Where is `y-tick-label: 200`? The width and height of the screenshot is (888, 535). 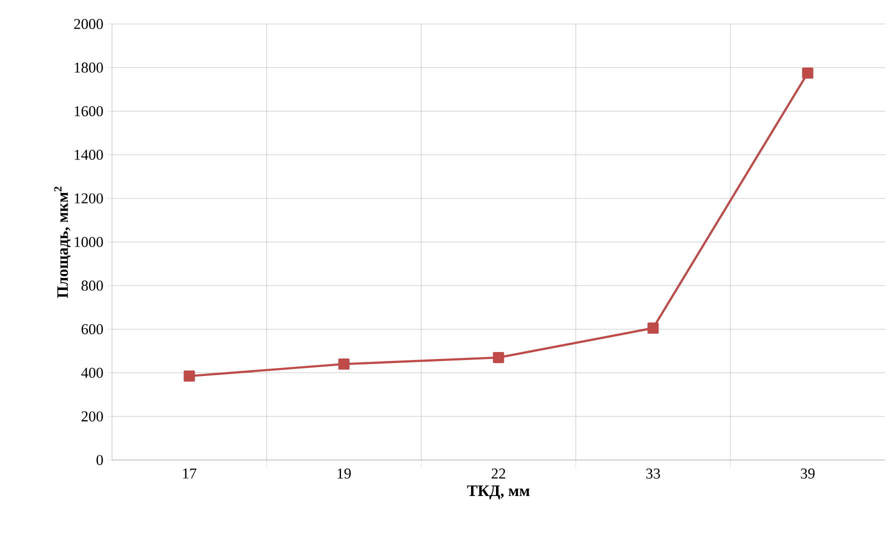
y-tick-label: 200 is located at coordinates (92, 416).